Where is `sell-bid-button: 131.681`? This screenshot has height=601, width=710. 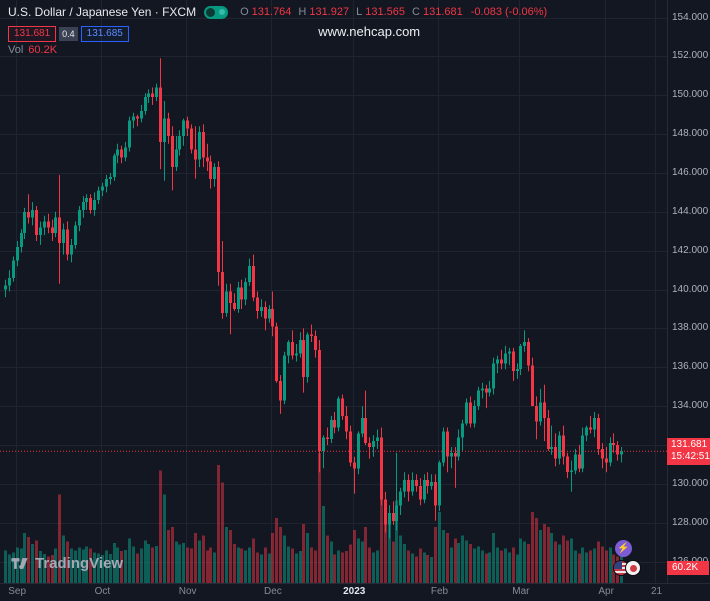
sell-bid-button: 131.681 is located at coordinates (32, 34).